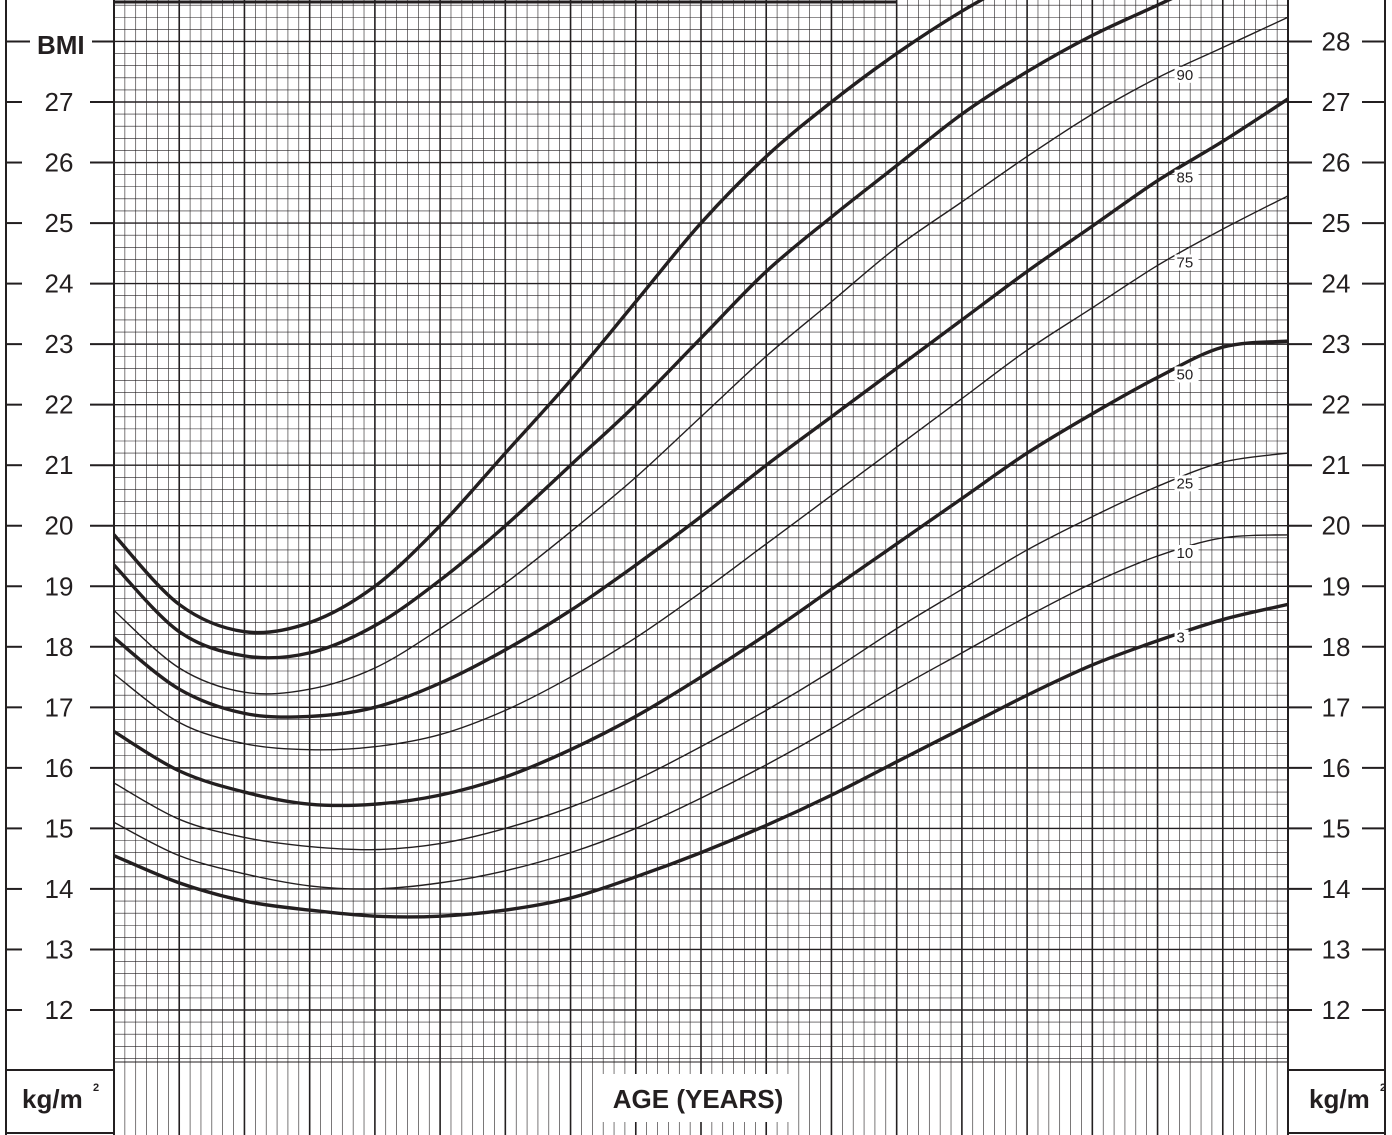 This screenshot has height=1135, width=1392. Describe the element at coordinates (59, 526) in the screenshot. I see `left-tick-label: 20` at that location.